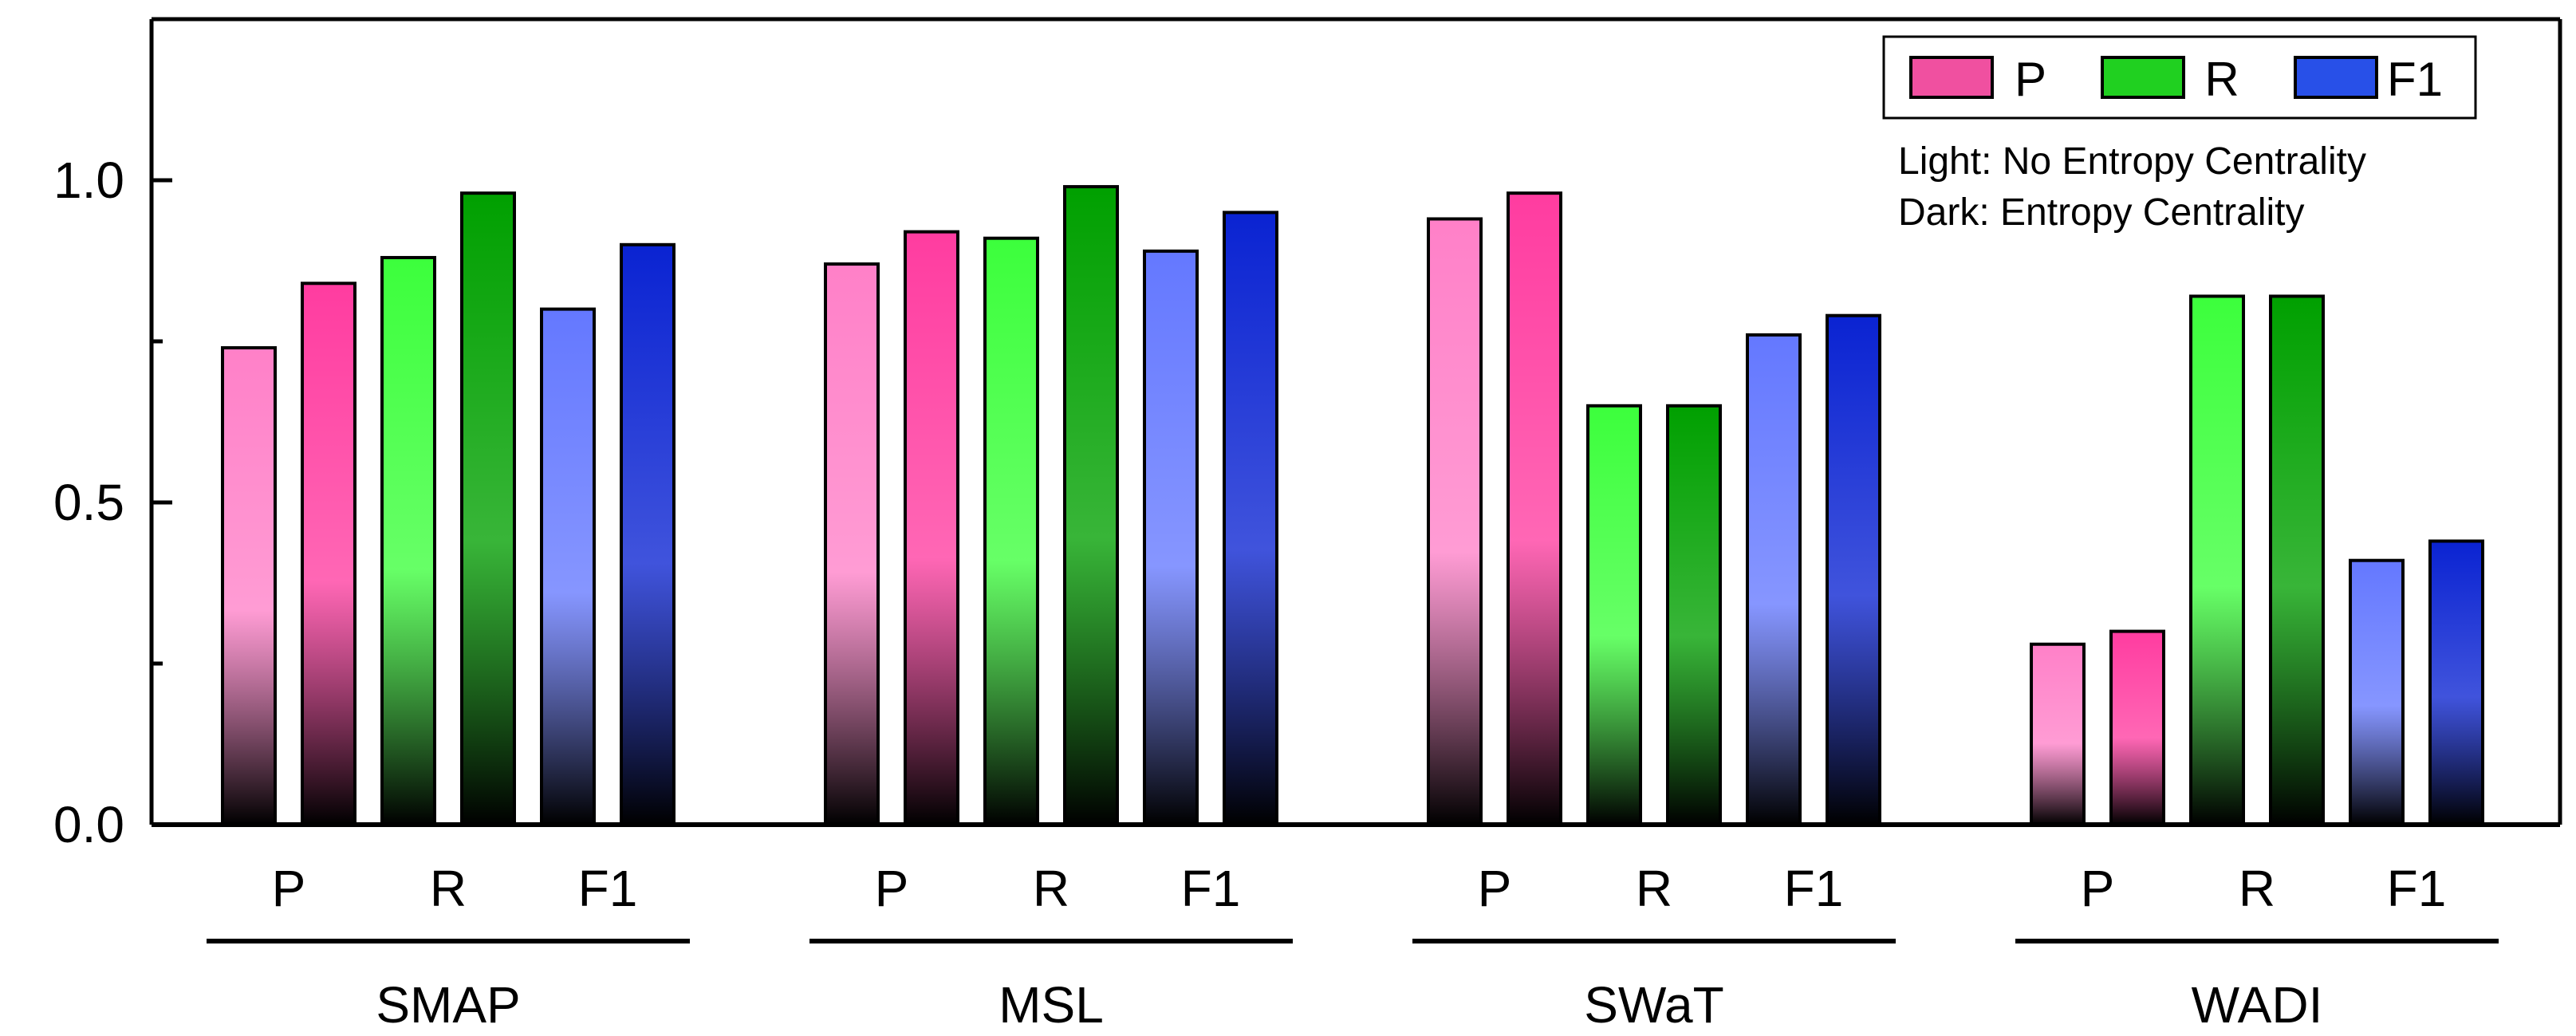 This screenshot has width=2576, height=1036. Describe the element at coordinates (1091, 506) in the screenshot. I see `bar-msl-r-dark` at that location.